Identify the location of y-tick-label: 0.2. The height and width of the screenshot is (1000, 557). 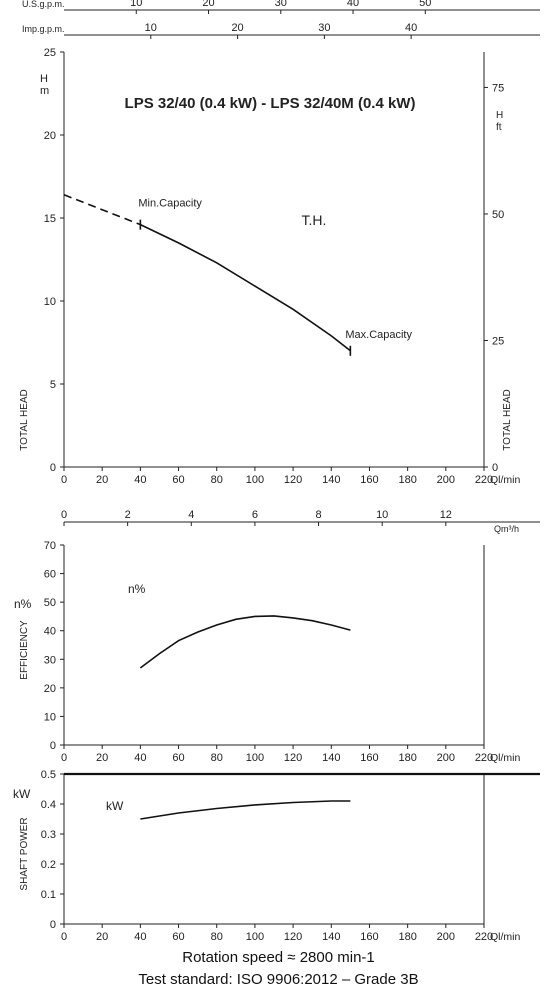
(48, 865).